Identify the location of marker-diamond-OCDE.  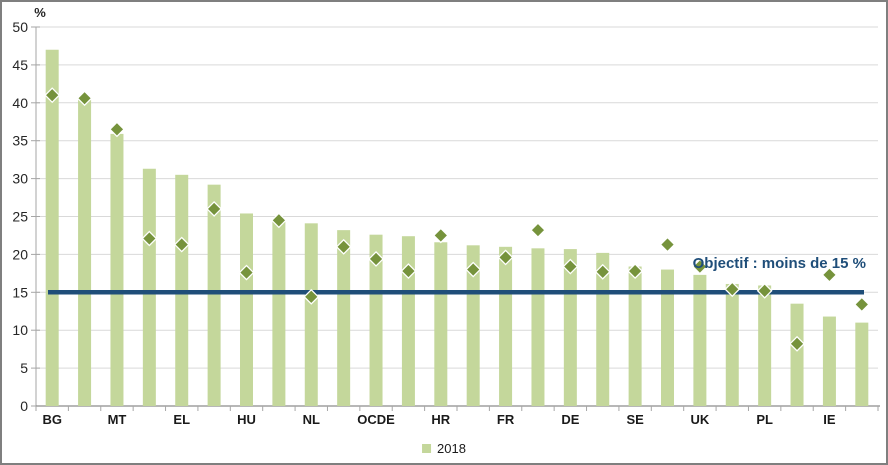
(376, 259).